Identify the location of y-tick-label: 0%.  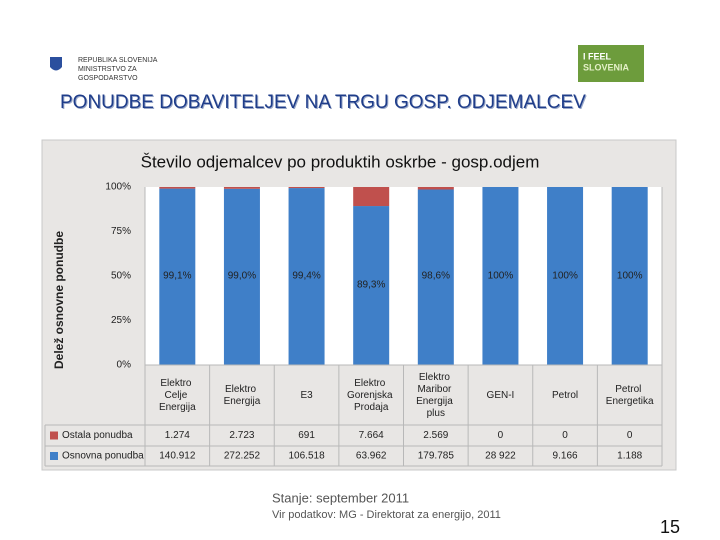
(124, 365).